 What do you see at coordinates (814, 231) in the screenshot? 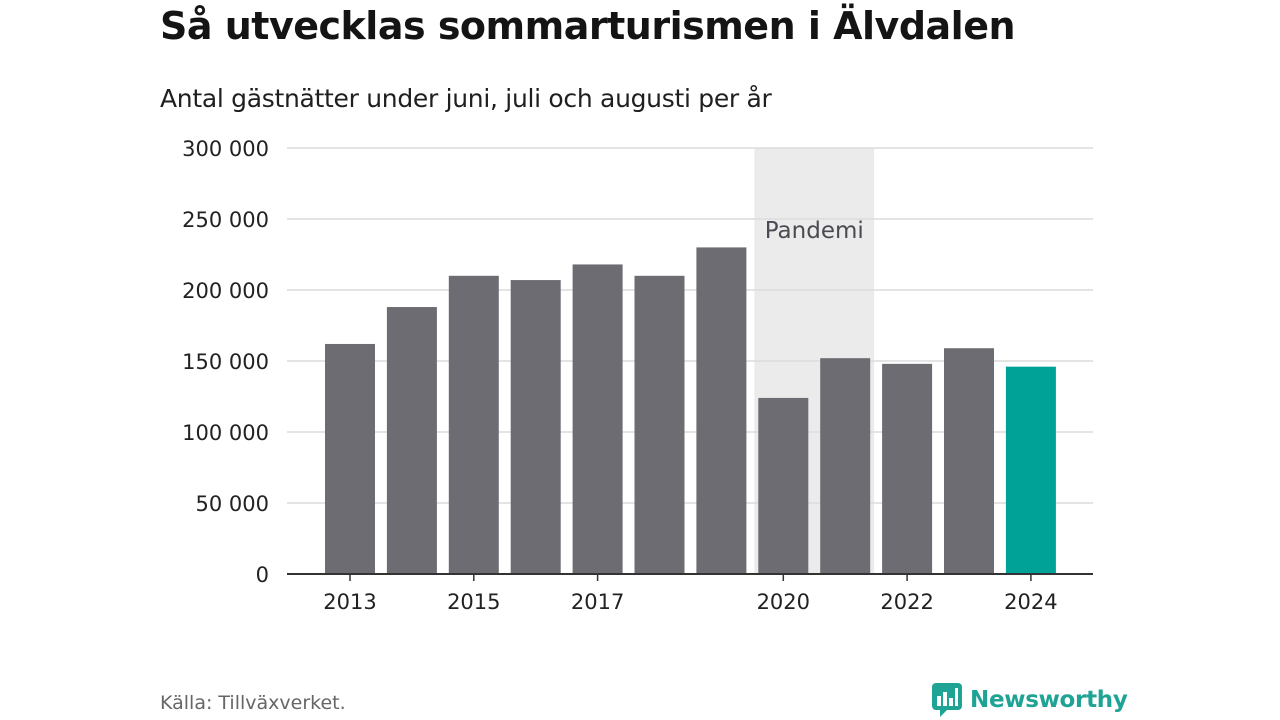
I see `annotation-label: Pandemi` at bounding box center [814, 231].